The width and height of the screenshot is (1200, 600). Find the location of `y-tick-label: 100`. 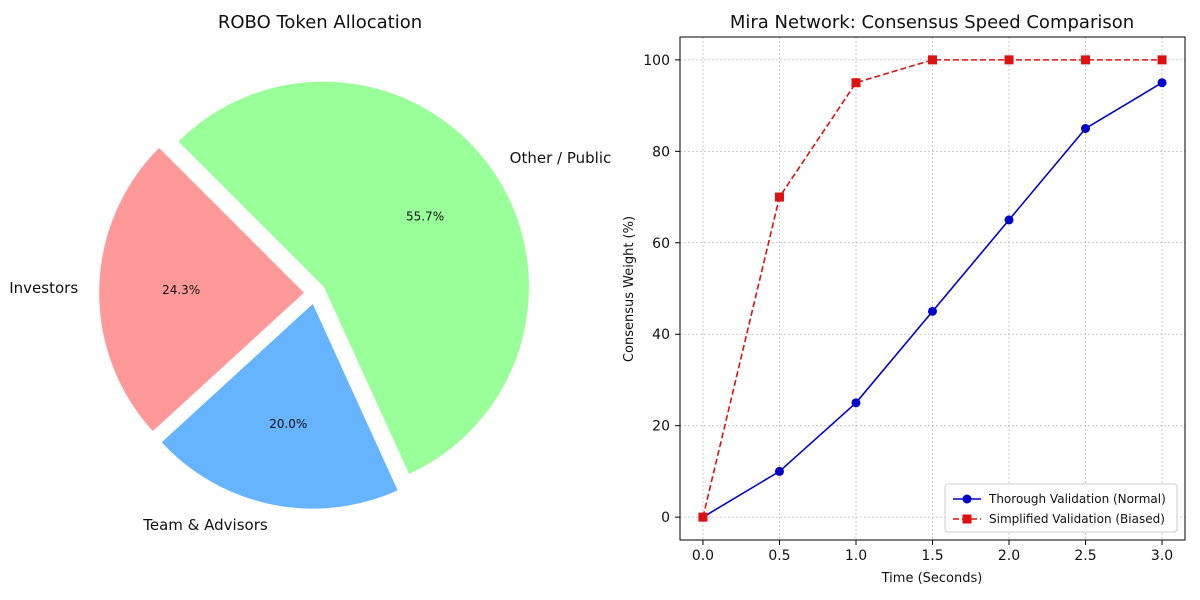

y-tick-label: 100 is located at coordinates (656, 61).